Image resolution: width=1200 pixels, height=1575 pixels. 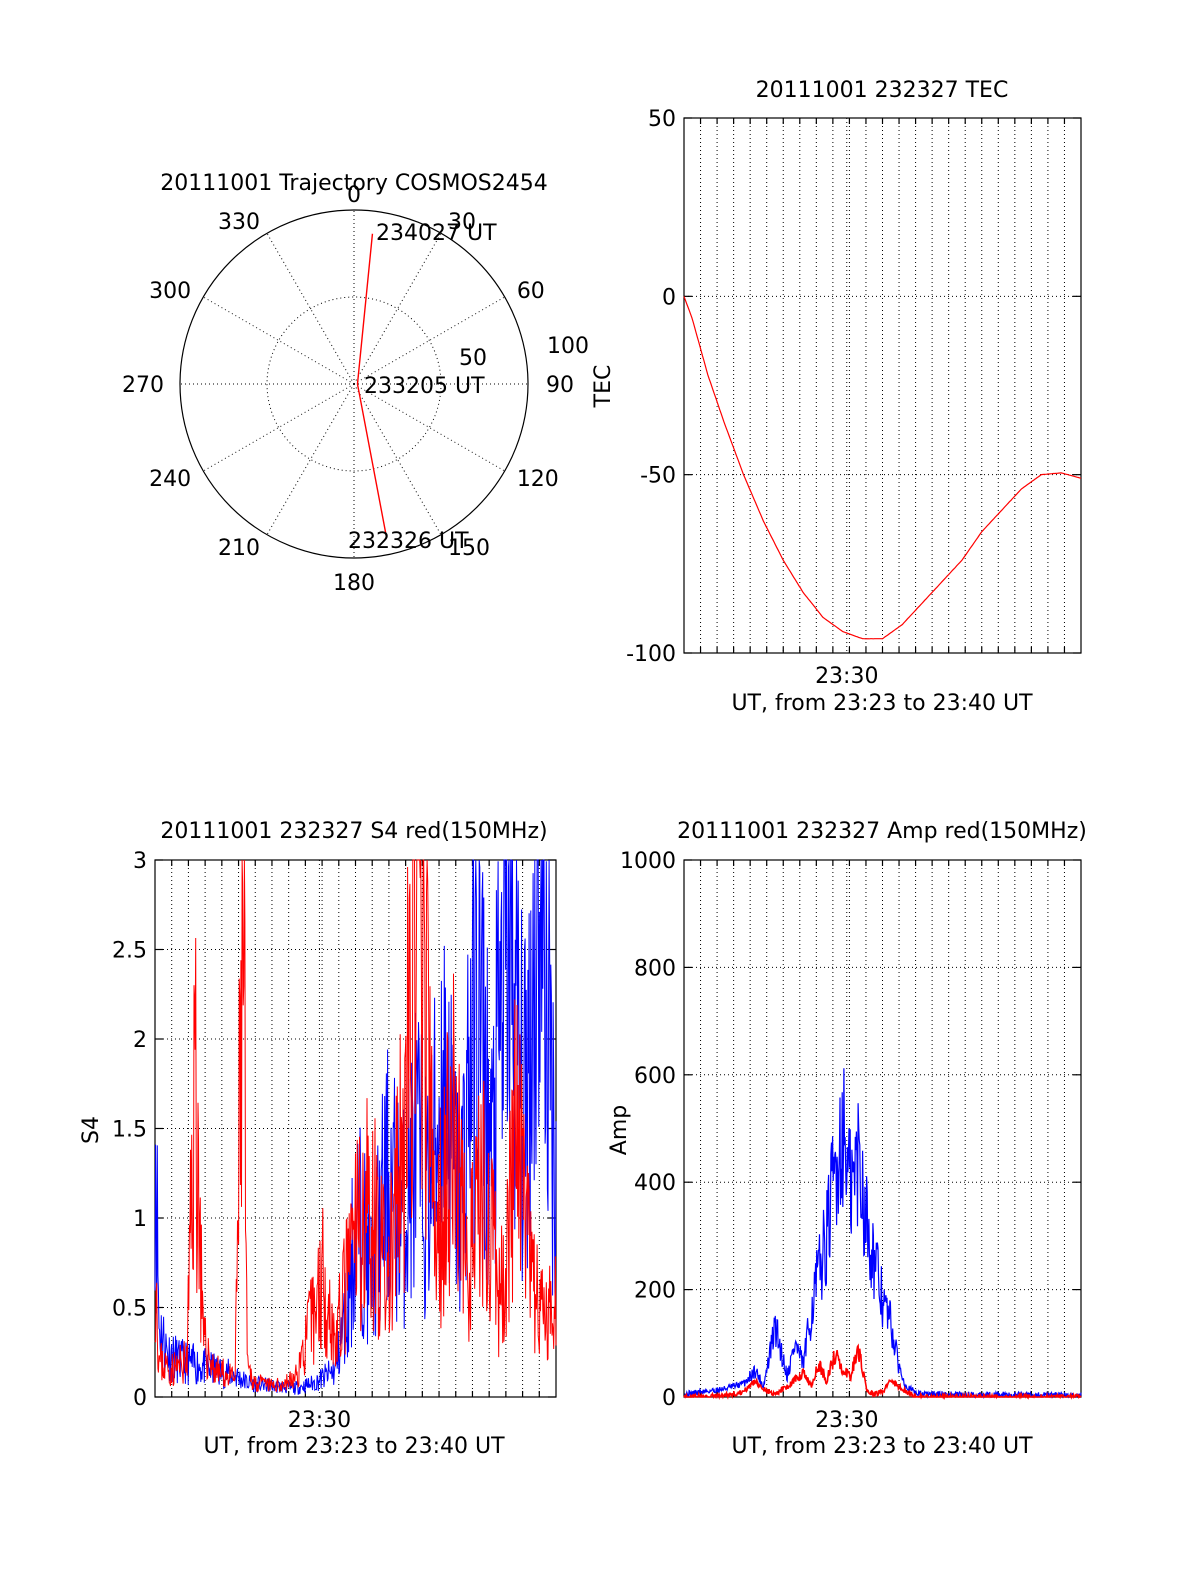 What do you see at coordinates (655, 1291) in the screenshot?
I see `ytick-label-1: 200` at bounding box center [655, 1291].